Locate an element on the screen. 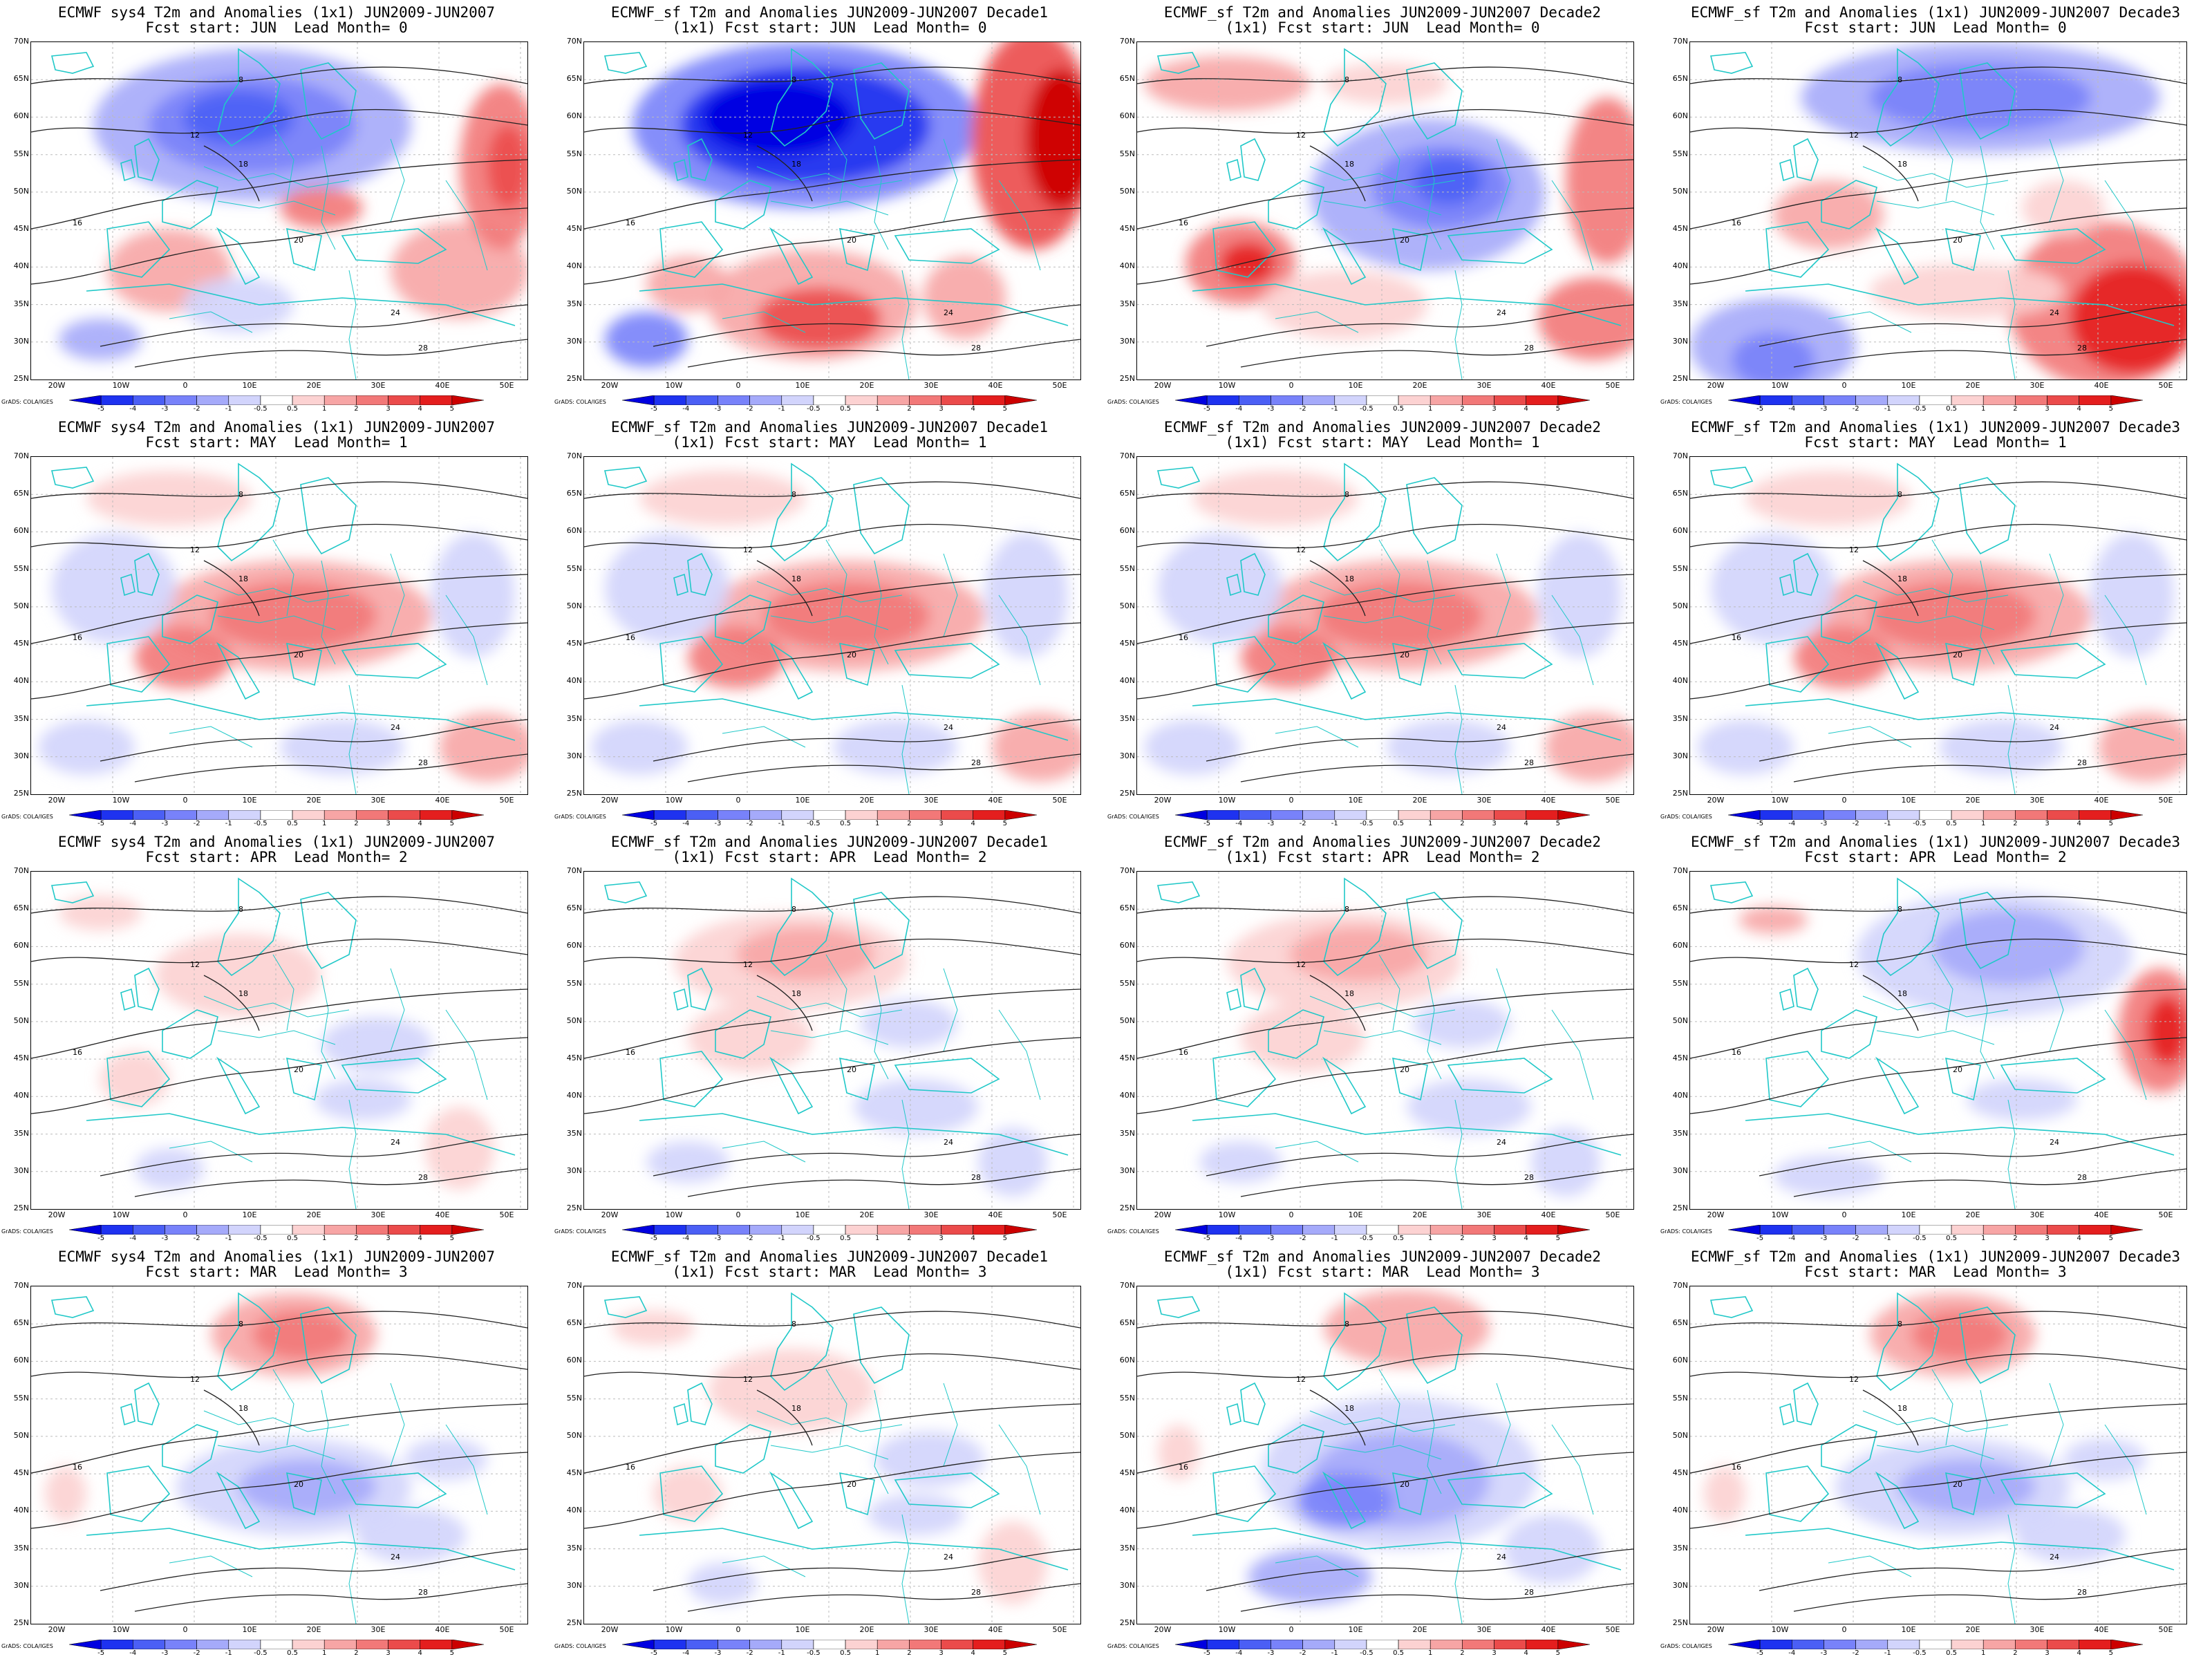  panel-subtitle: Fcst start: APR Lead Month= 2 is located at coordinates (1935, 857).